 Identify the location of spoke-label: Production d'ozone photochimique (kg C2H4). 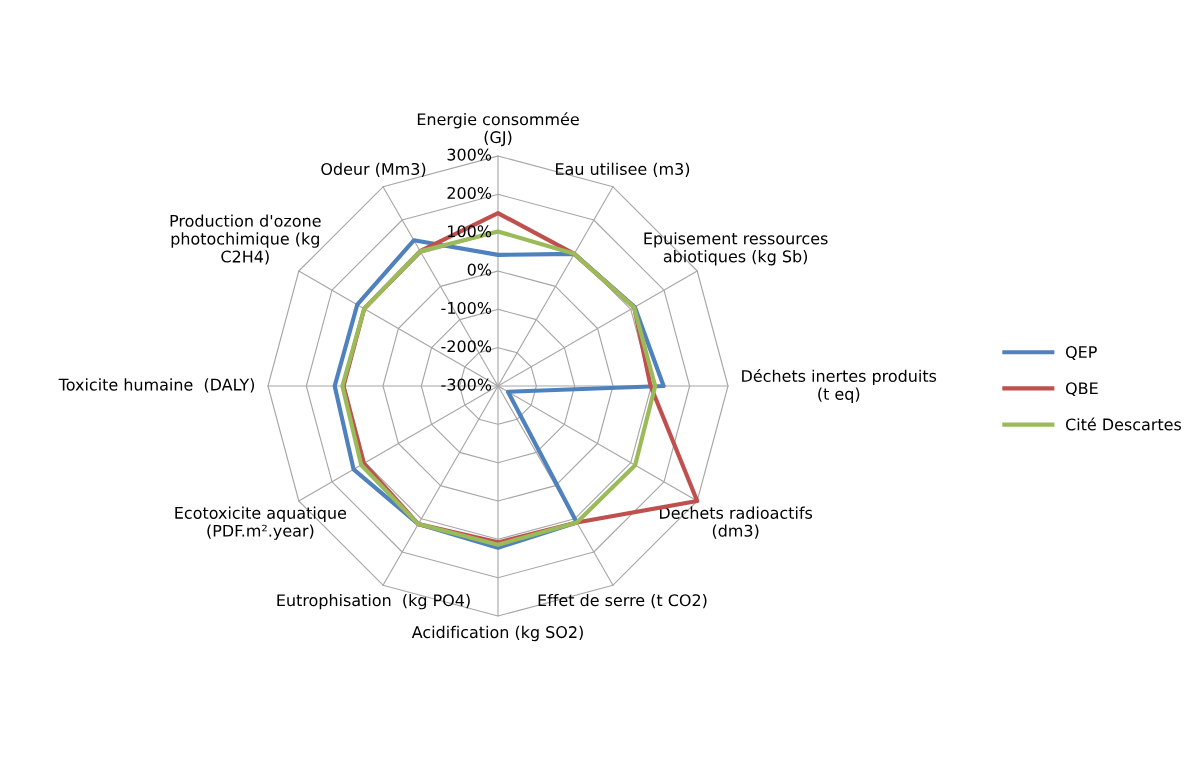
(245, 239).